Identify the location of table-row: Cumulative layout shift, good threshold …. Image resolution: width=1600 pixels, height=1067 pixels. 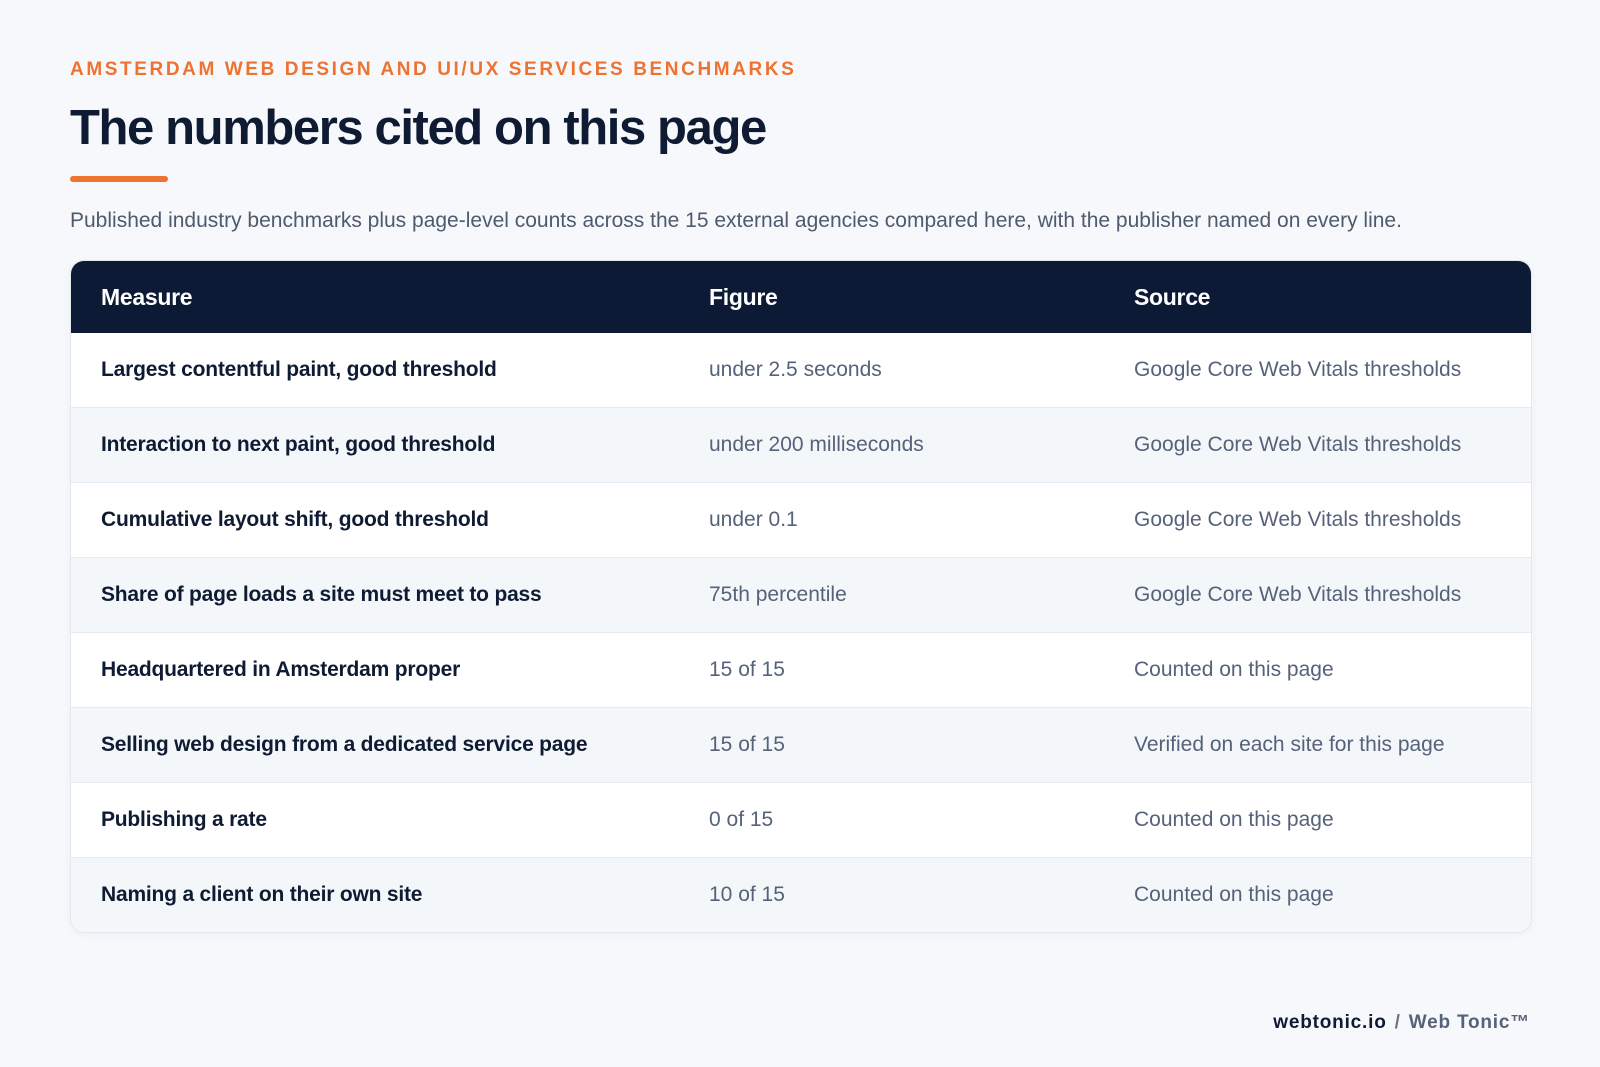
(801, 520).